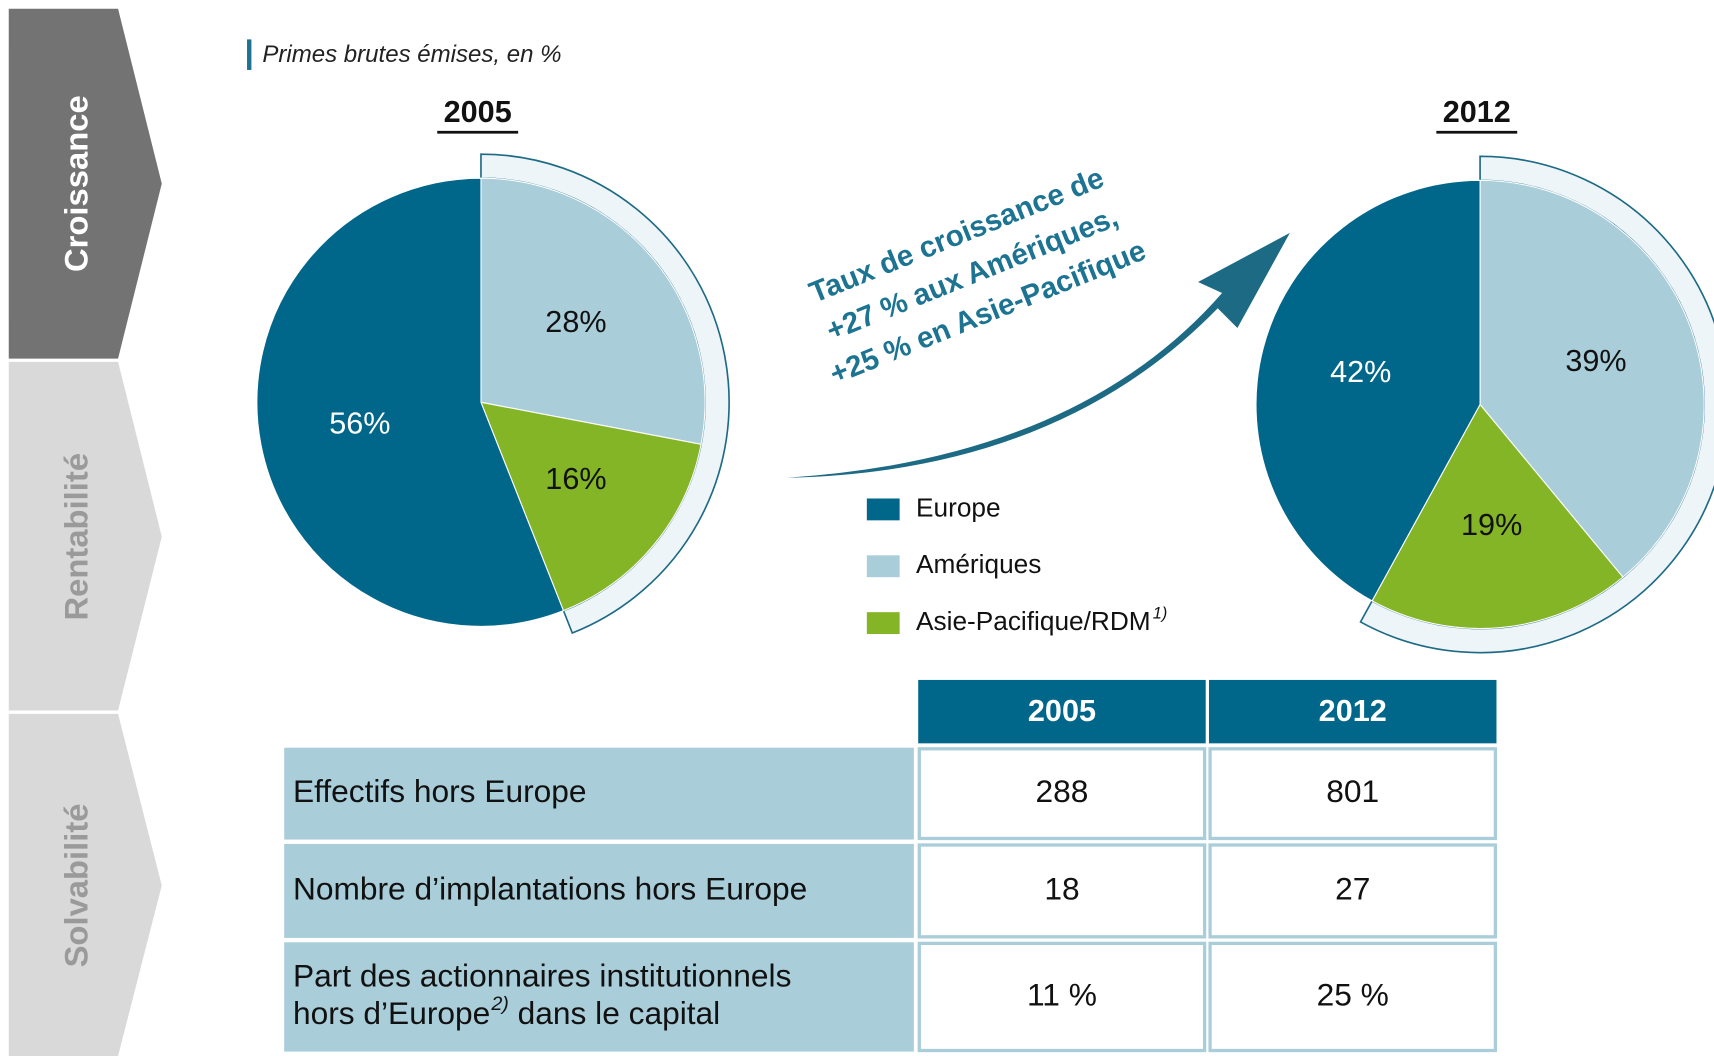  I want to click on data-label: 42%, so click(1360, 372).